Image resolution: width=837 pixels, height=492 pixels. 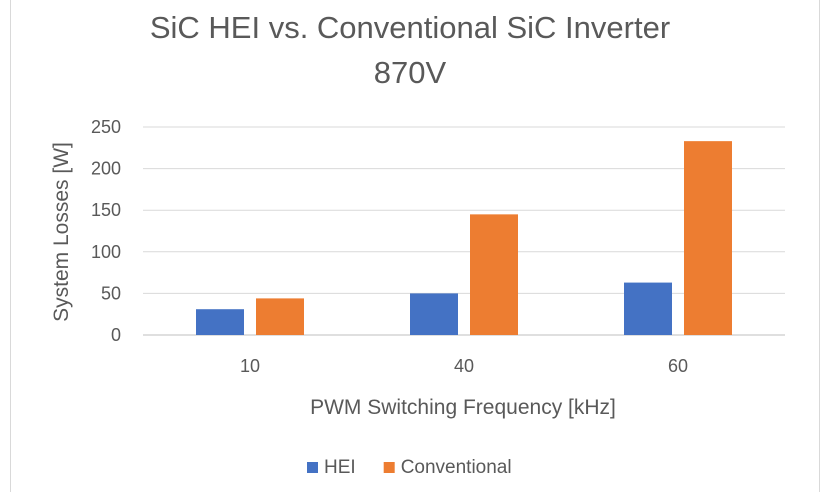 What do you see at coordinates (111, 293) in the screenshot?
I see `y-tick-label: 50` at bounding box center [111, 293].